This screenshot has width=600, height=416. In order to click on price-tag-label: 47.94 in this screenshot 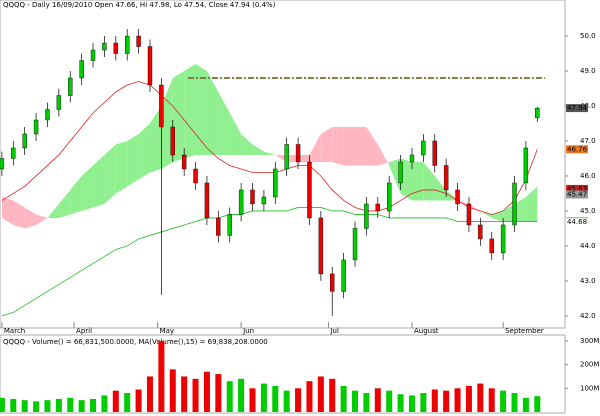, I will do `click(577, 108)`.